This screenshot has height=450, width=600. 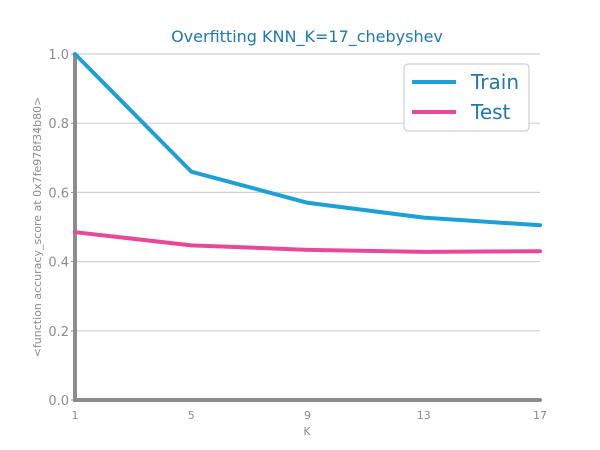 What do you see at coordinates (466, 97) in the screenshot?
I see `legend: Train Test` at bounding box center [466, 97].